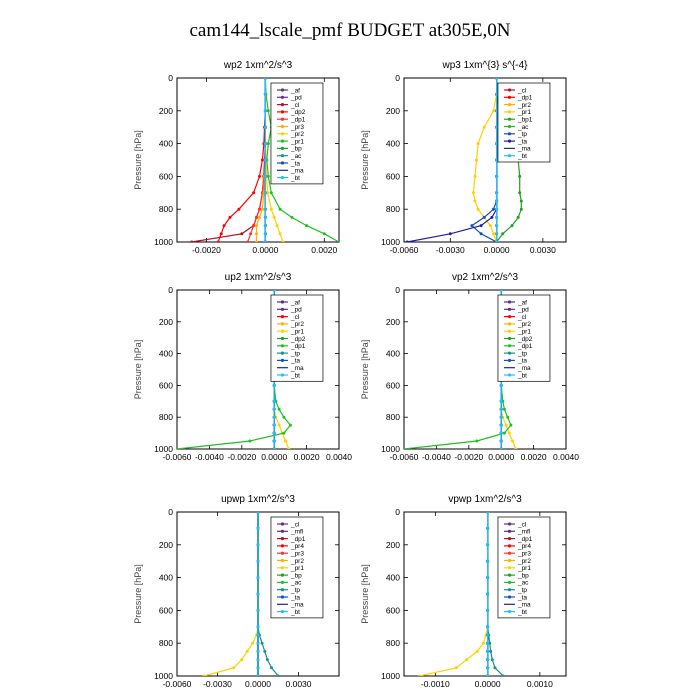  What do you see at coordinates (209, 457) in the screenshot?
I see `x-tick-label: -0.0040` at bounding box center [209, 457].